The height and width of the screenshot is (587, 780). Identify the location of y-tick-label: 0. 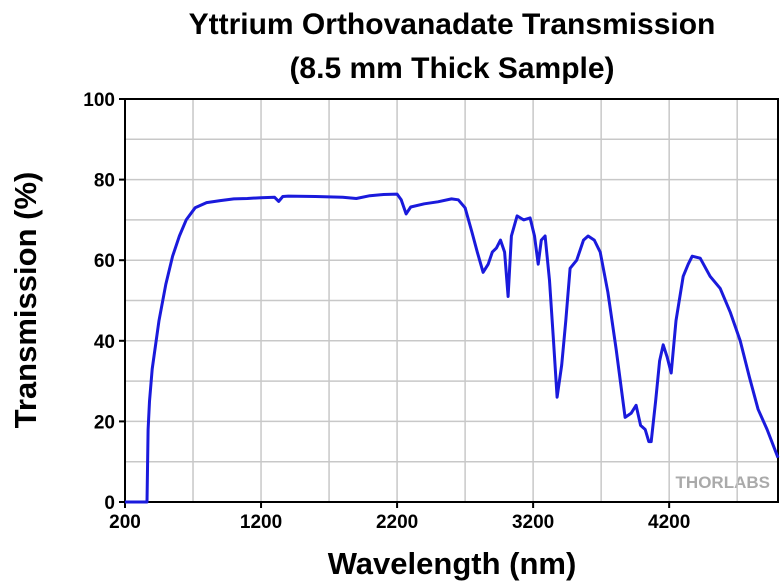
(109, 503).